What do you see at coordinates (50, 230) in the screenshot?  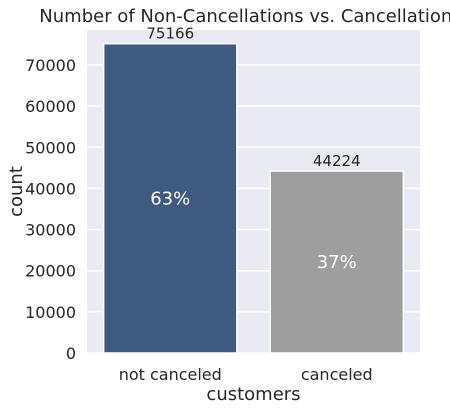 I see `y-tick-label: 30000` at bounding box center [50, 230].